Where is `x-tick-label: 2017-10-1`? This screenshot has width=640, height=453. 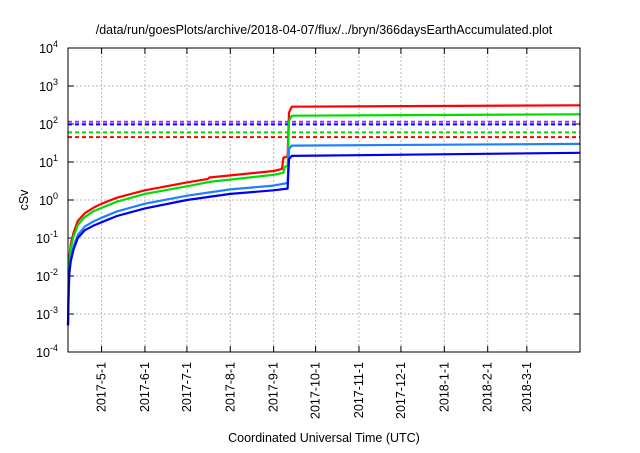
x-tick-label: 2017-10-1 is located at coordinates (316, 390).